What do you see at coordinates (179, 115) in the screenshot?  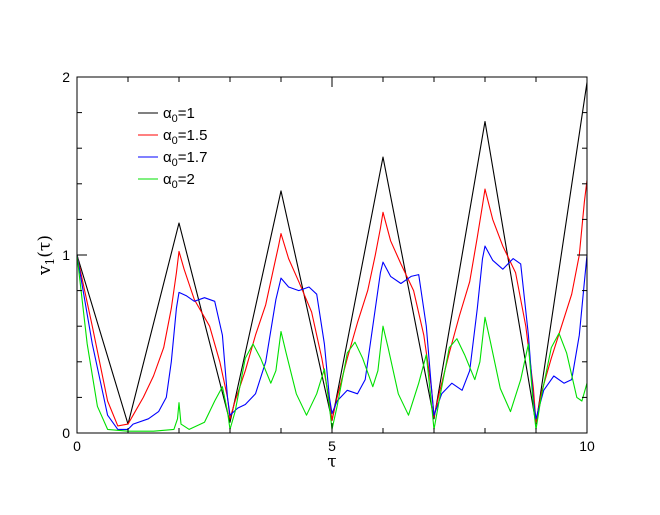 I see `legend-label-0: α0=1` at bounding box center [179, 115].